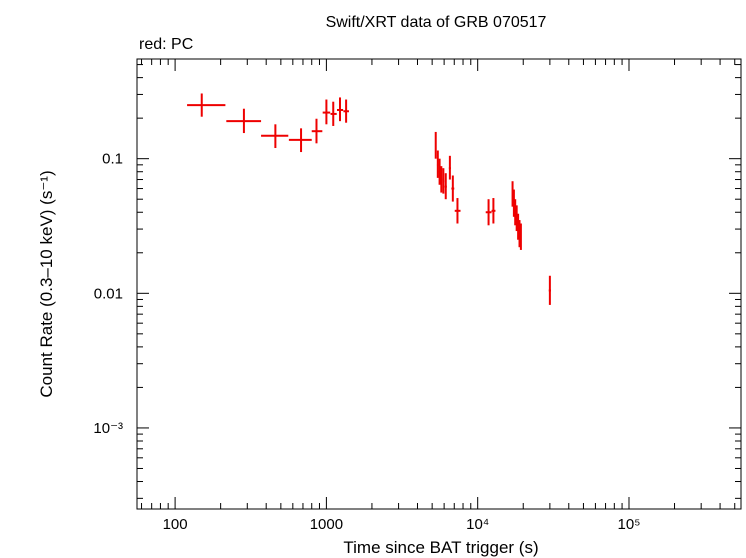  What do you see at coordinates (326, 524) in the screenshot?
I see `x-tick-label: 1000` at bounding box center [326, 524].